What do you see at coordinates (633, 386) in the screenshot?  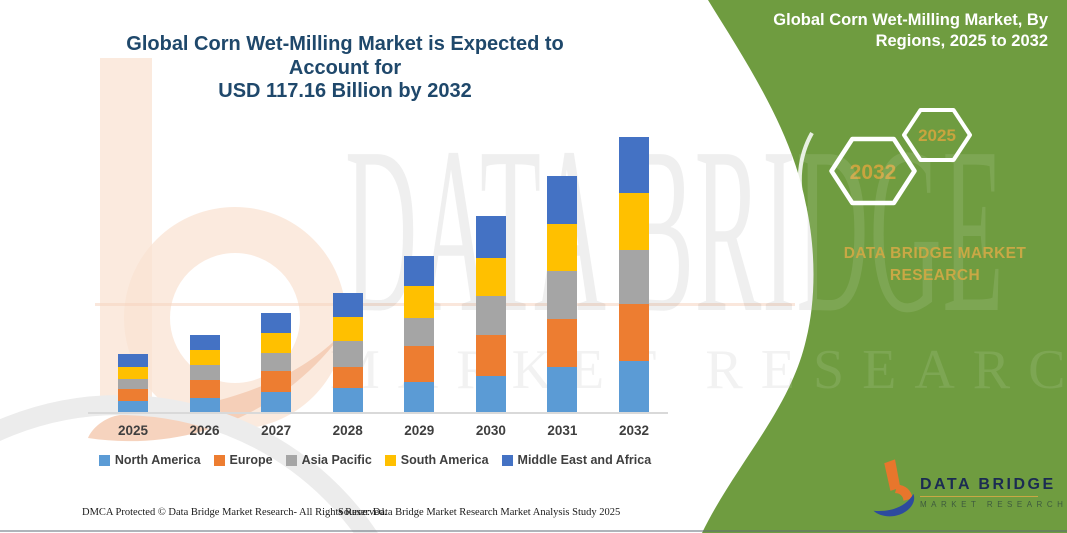 I see `bar-segment-2032-north-america` at bounding box center [633, 386].